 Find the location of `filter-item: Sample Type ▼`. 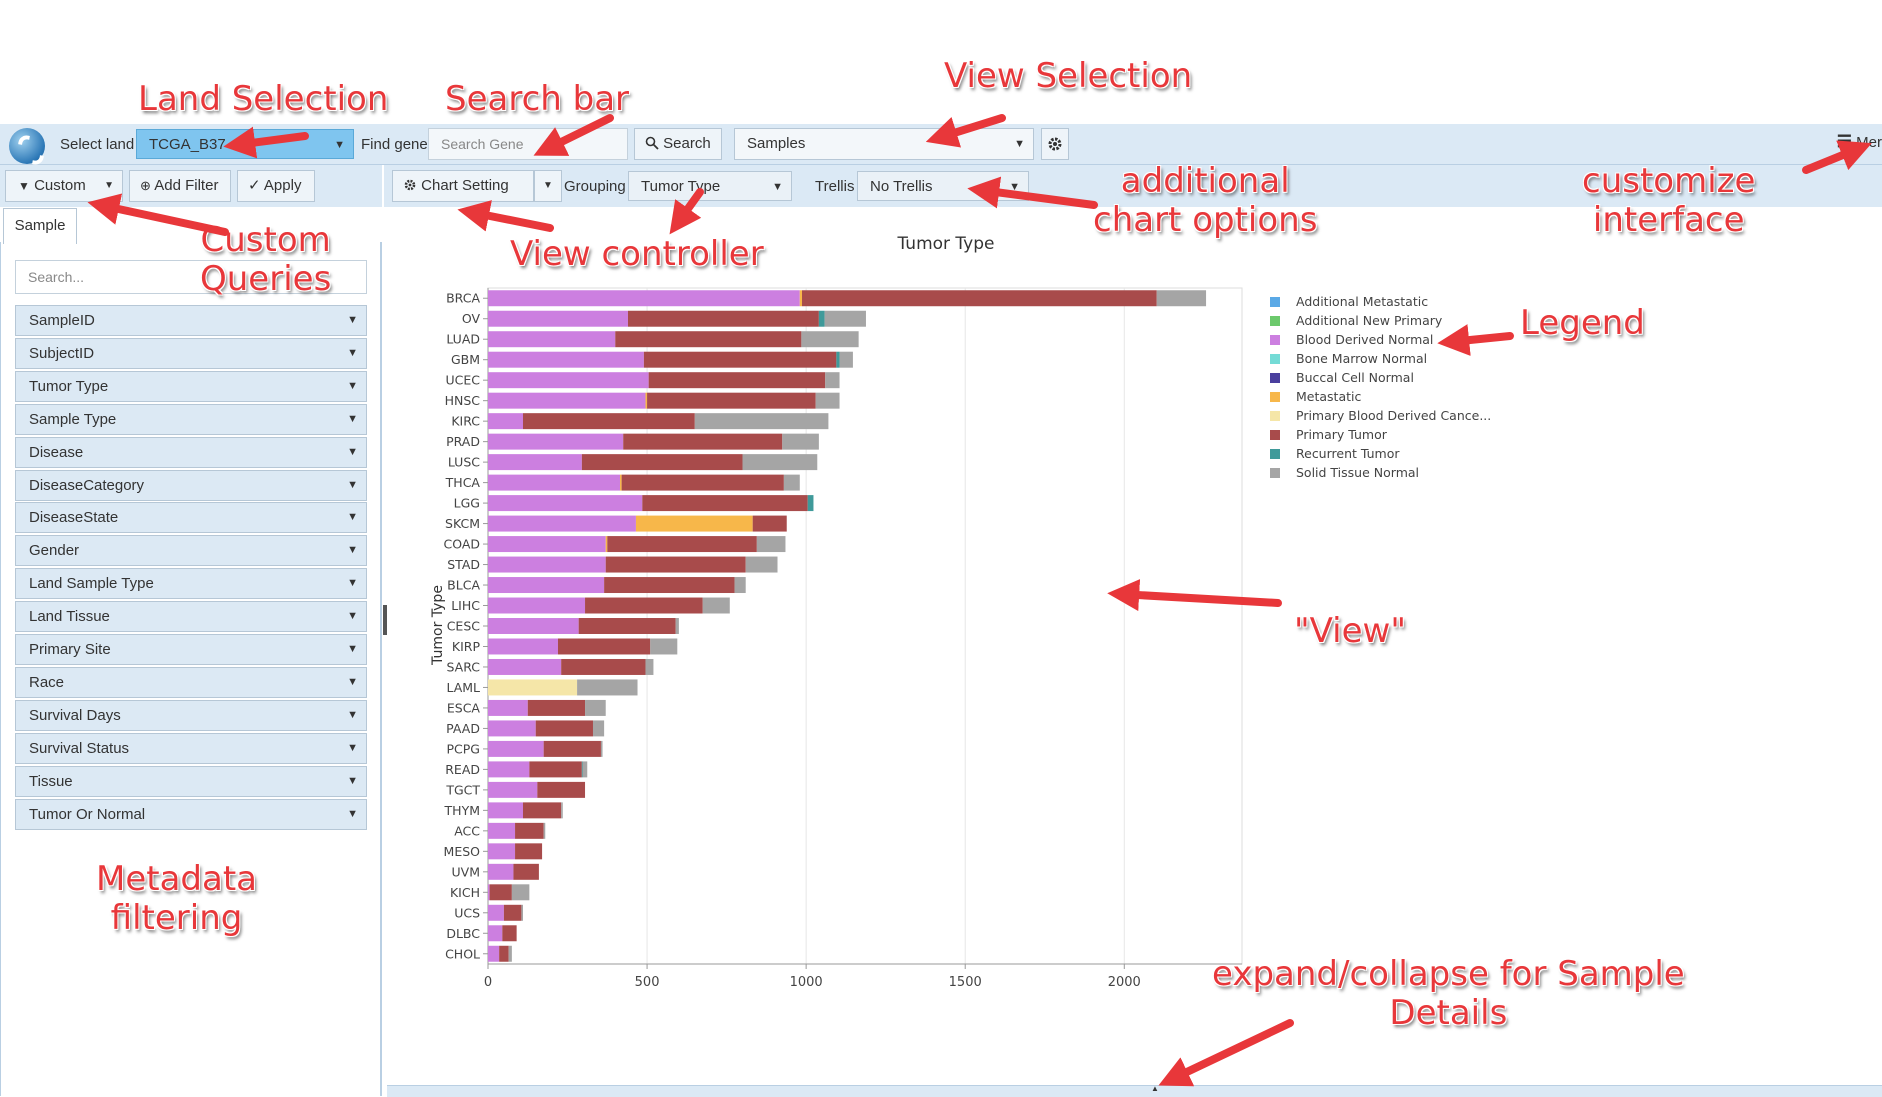

filter-item: Sample Type ▼ is located at coordinates (191, 419).